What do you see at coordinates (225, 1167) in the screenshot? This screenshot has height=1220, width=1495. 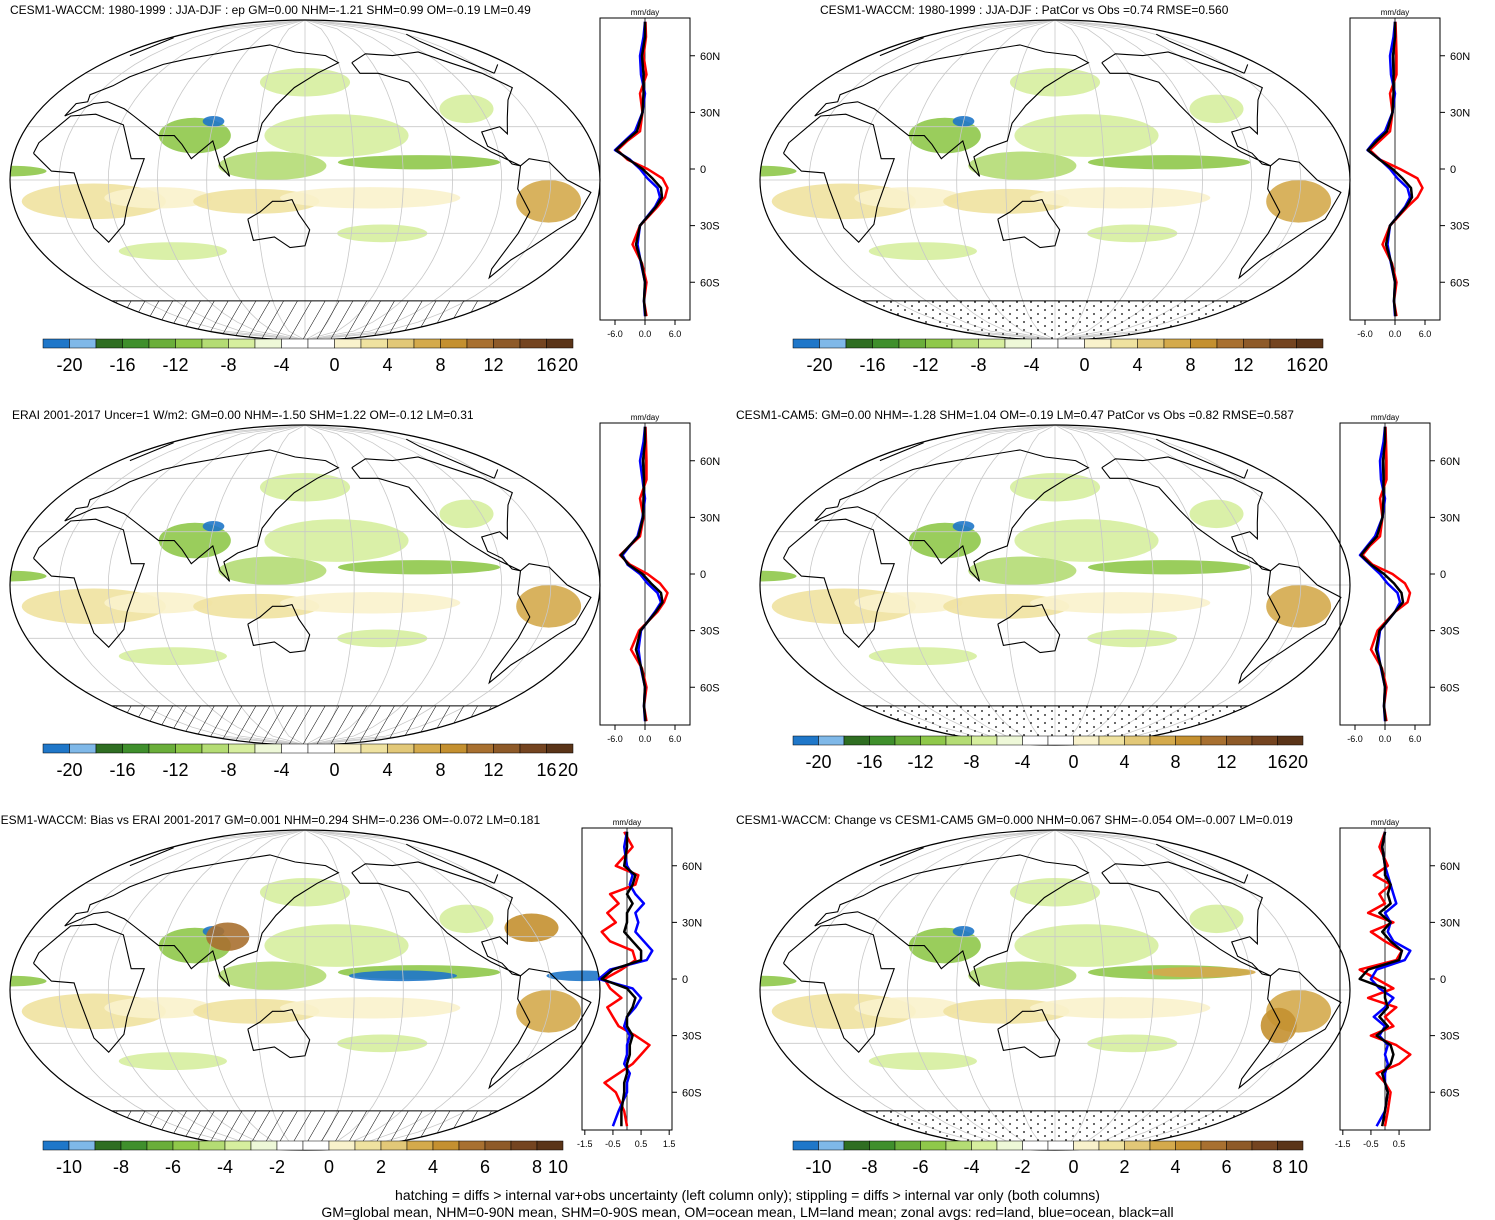 I see `colorbar-tick-label: -4` at bounding box center [225, 1167].